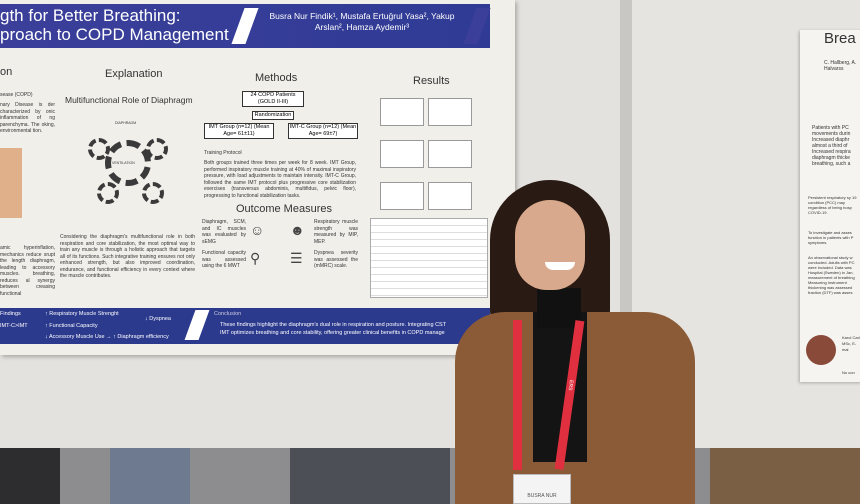 The width and height of the screenshot is (860, 504). I want to click on face, so click(550, 245).